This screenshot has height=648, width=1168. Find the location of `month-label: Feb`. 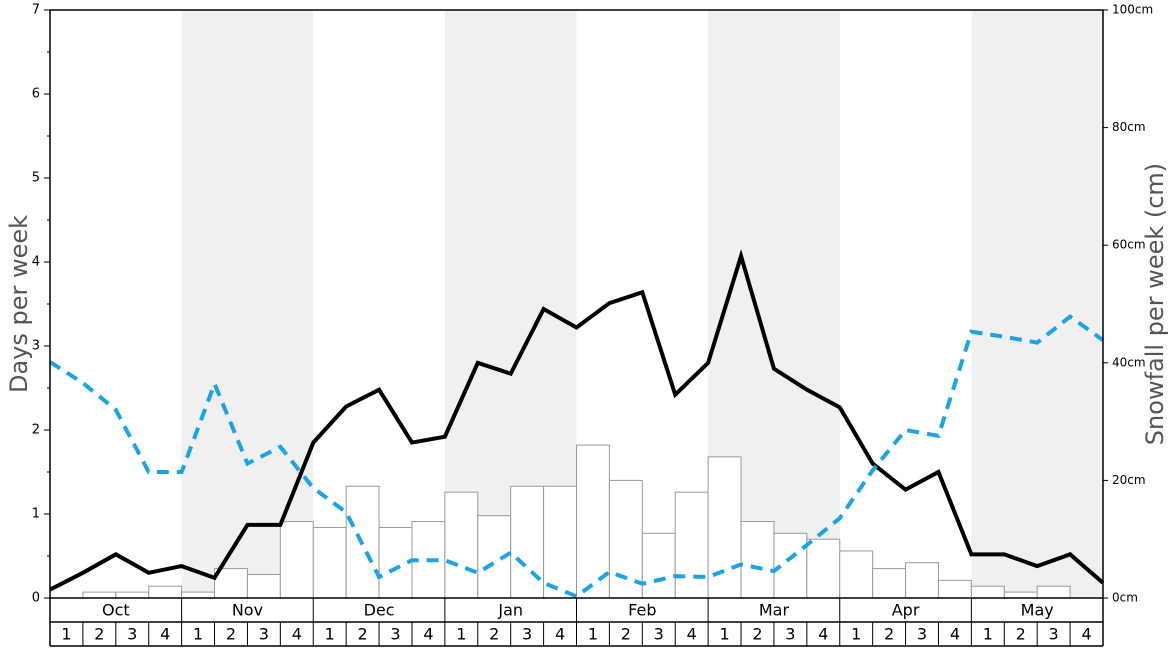

month-label: Feb is located at coordinates (642, 610).